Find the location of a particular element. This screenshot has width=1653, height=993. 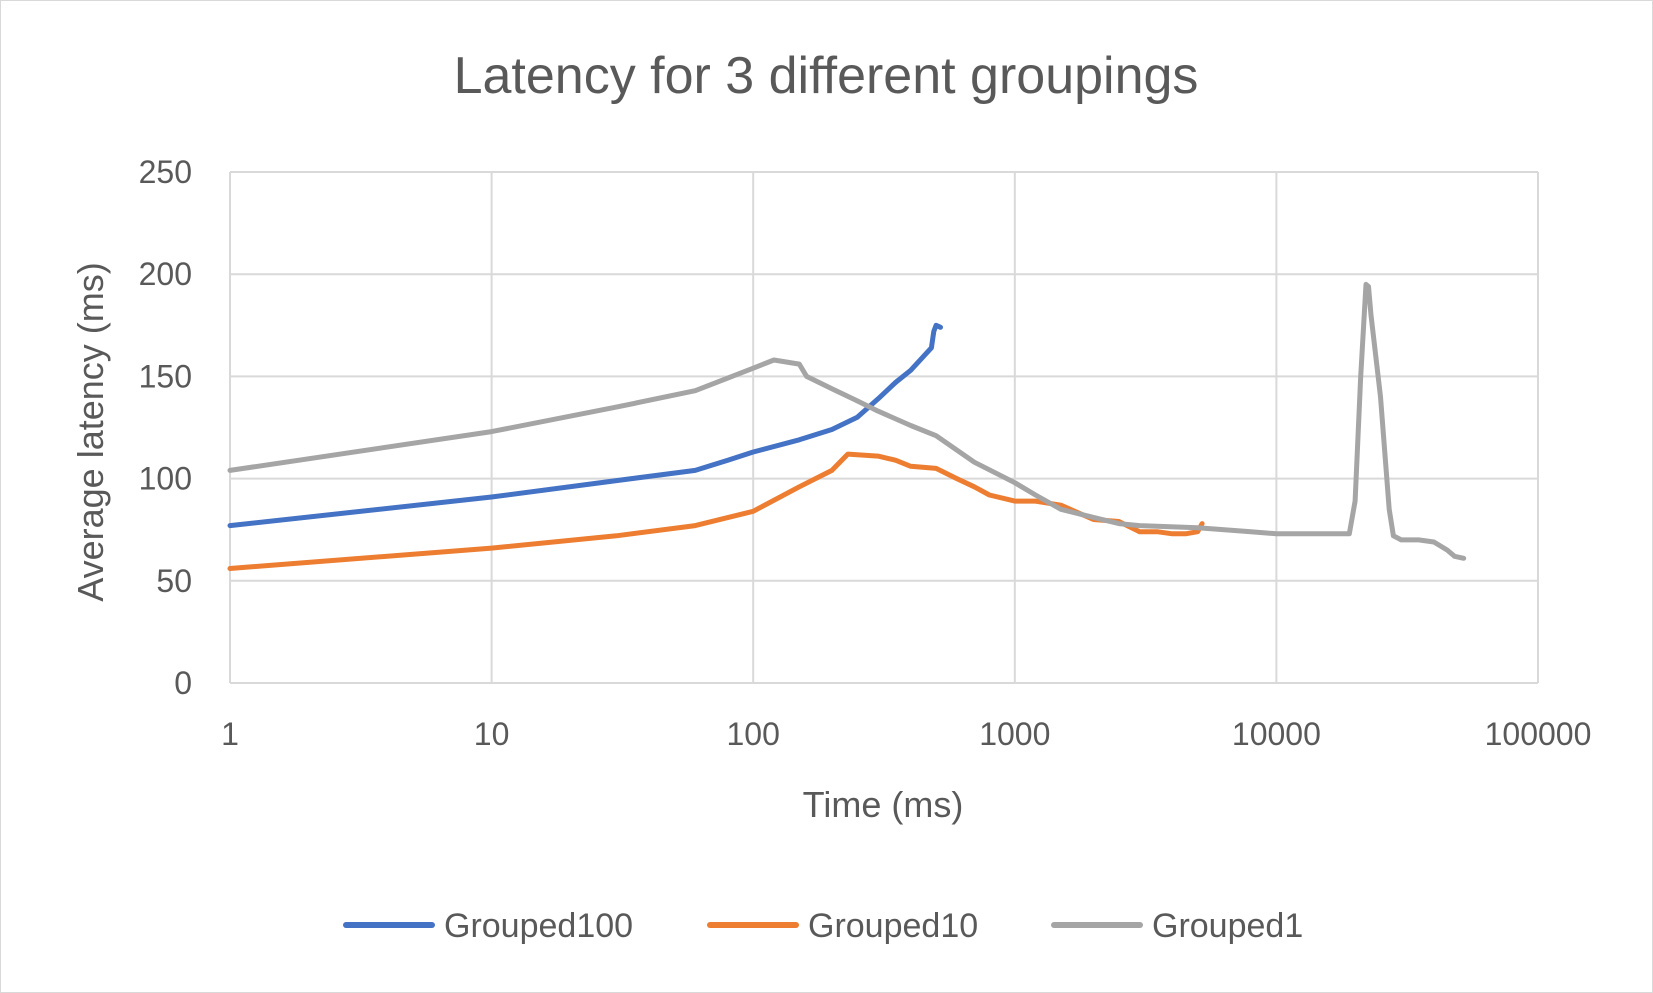

y-tick-label: 150 is located at coordinates (165, 376).